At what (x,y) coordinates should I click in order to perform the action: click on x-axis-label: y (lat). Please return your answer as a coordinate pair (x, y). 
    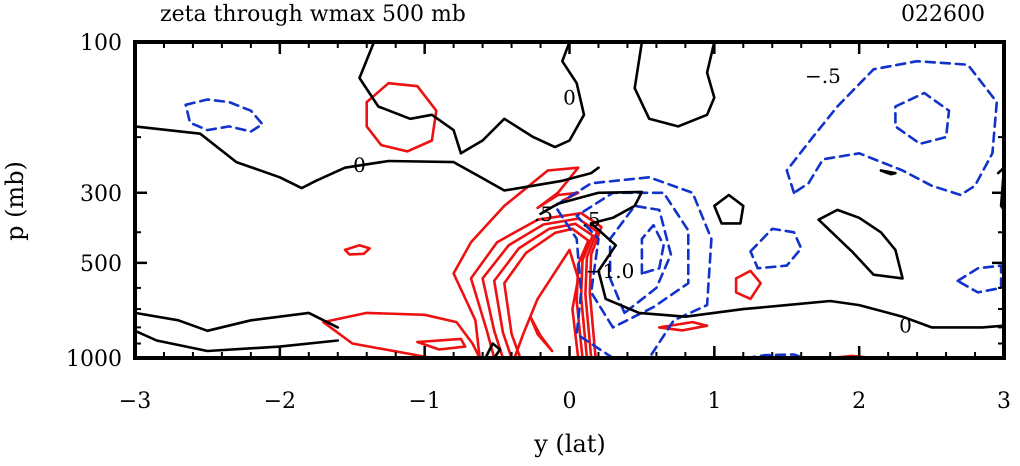
    Looking at the image, I should click on (569, 444).